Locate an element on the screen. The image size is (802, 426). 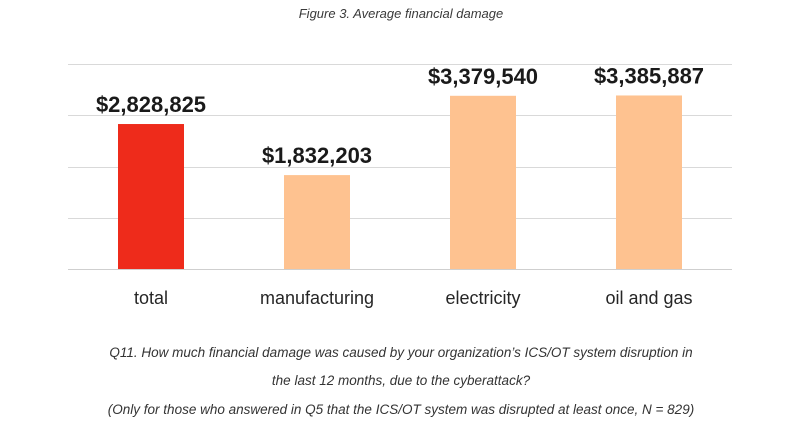
category-labels: total manufacturing electricity oil and gas is located at coordinates (413, 298).